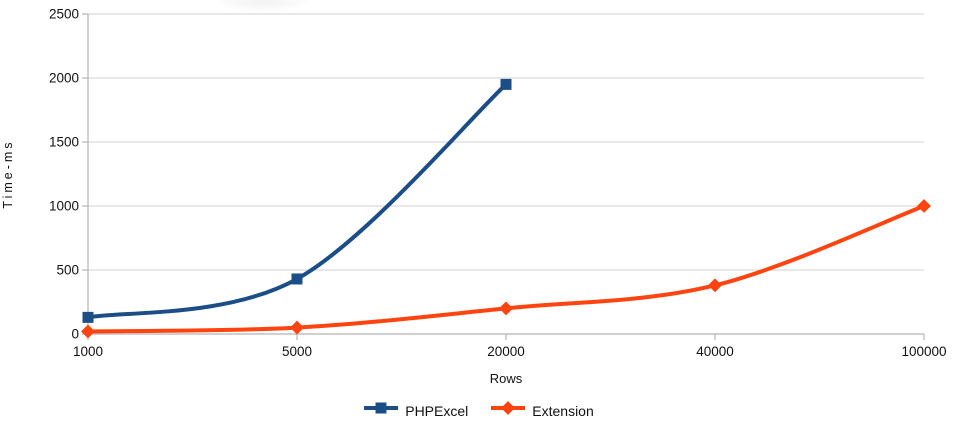 The width and height of the screenshot is (957, 433). What do you see at coordinates (297, 351) in the screenshot?
I see `x-tick-label: 5000` at bounding box center [297, 351].